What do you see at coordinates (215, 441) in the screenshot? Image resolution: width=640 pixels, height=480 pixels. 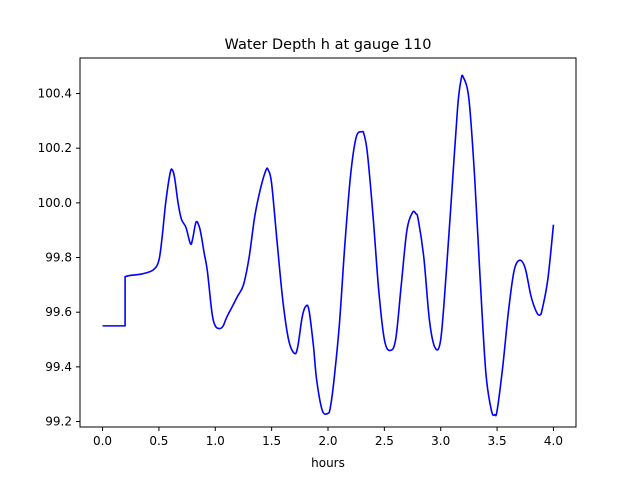 I see `x-tick-label: 1.0` at bounding box center [215, 441].